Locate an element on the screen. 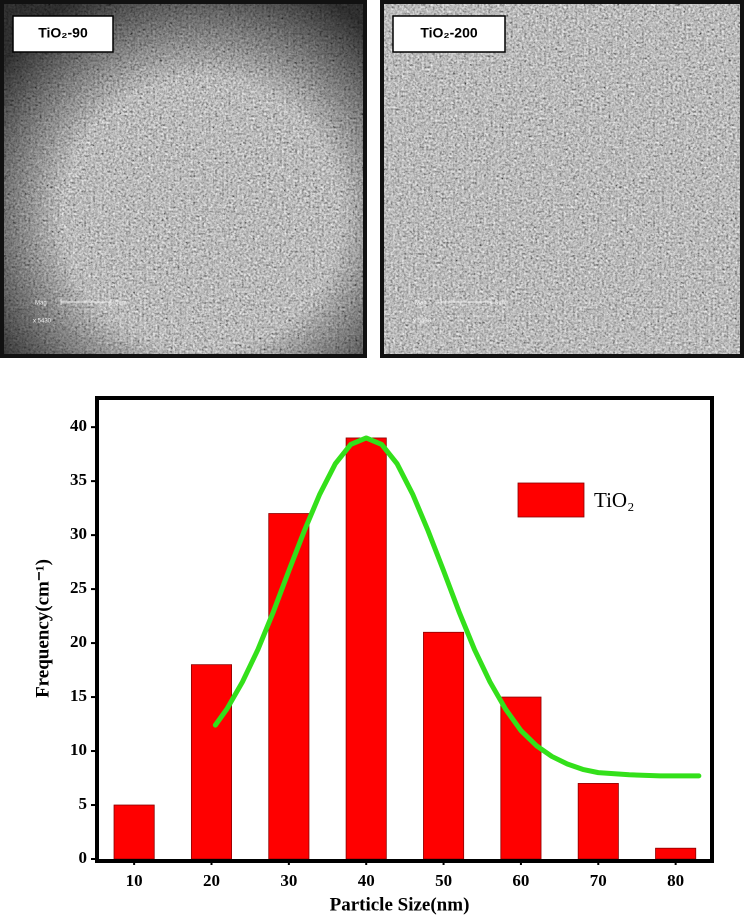 This screenshot has width=744, height=924. y-tick-label: 15 is located at coordinates (78, 695).